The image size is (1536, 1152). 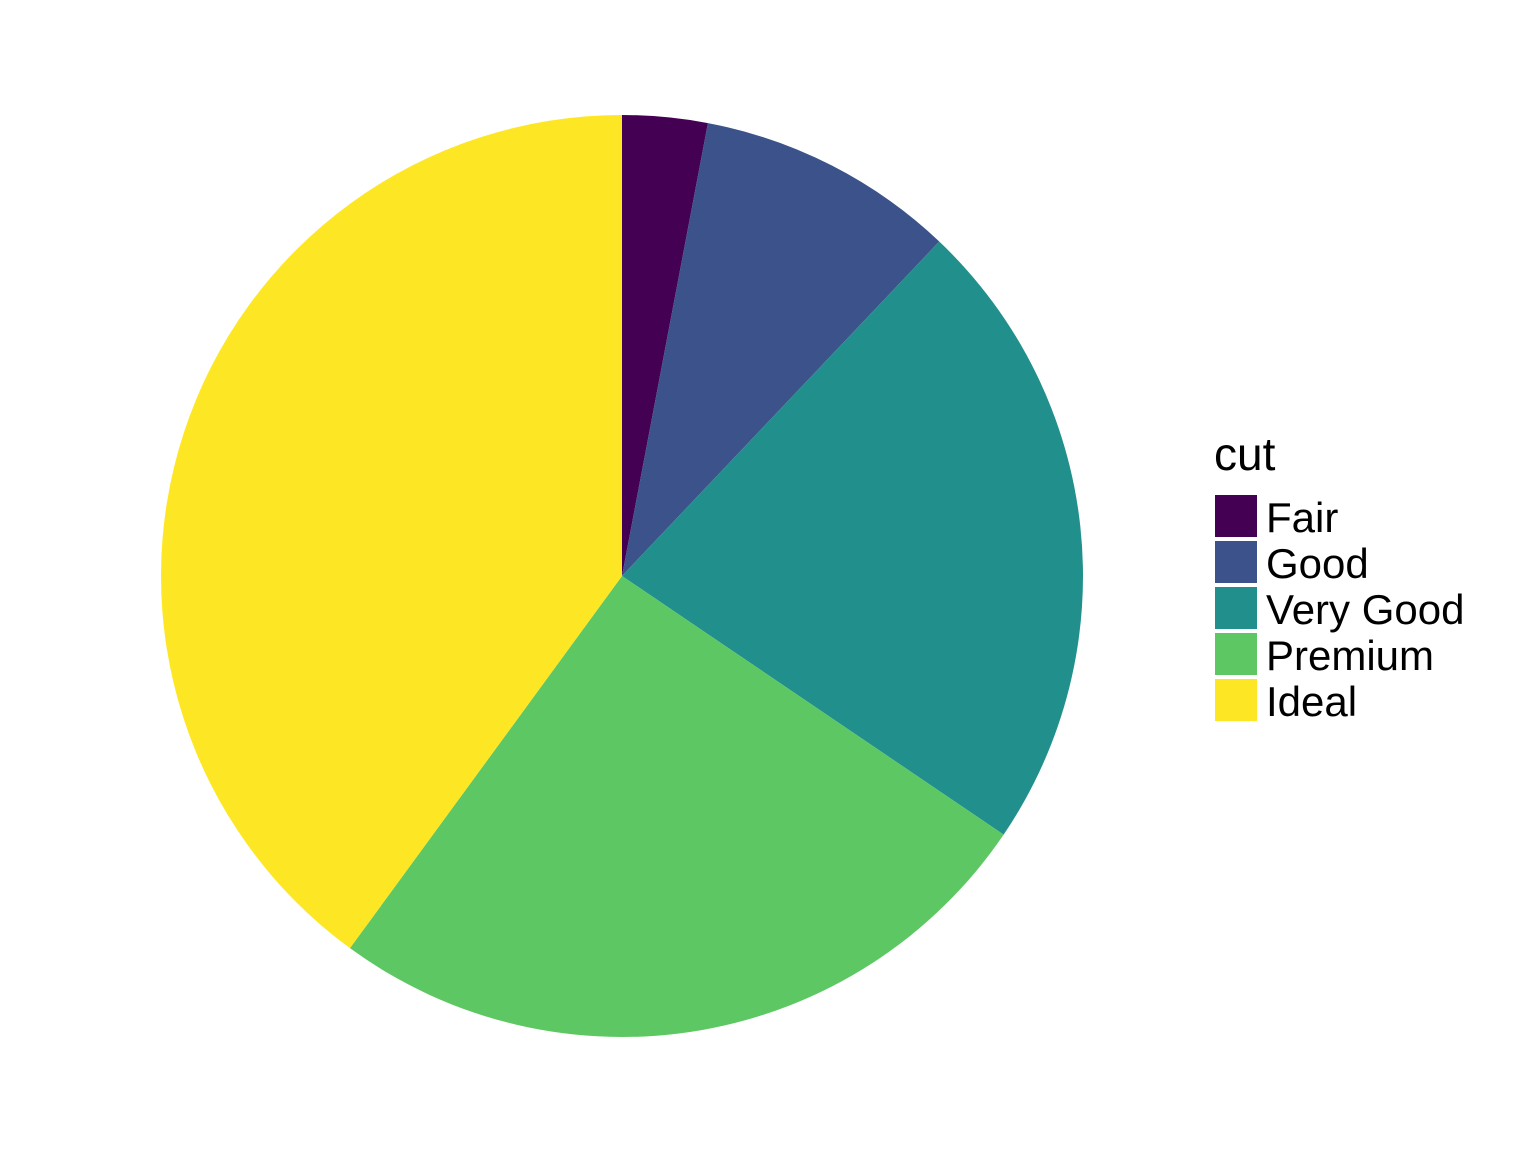 What do you see at coordinates (1245, 454) in the screenshot?
I see `legend-title: cut` at bounding box center [1245, 454].